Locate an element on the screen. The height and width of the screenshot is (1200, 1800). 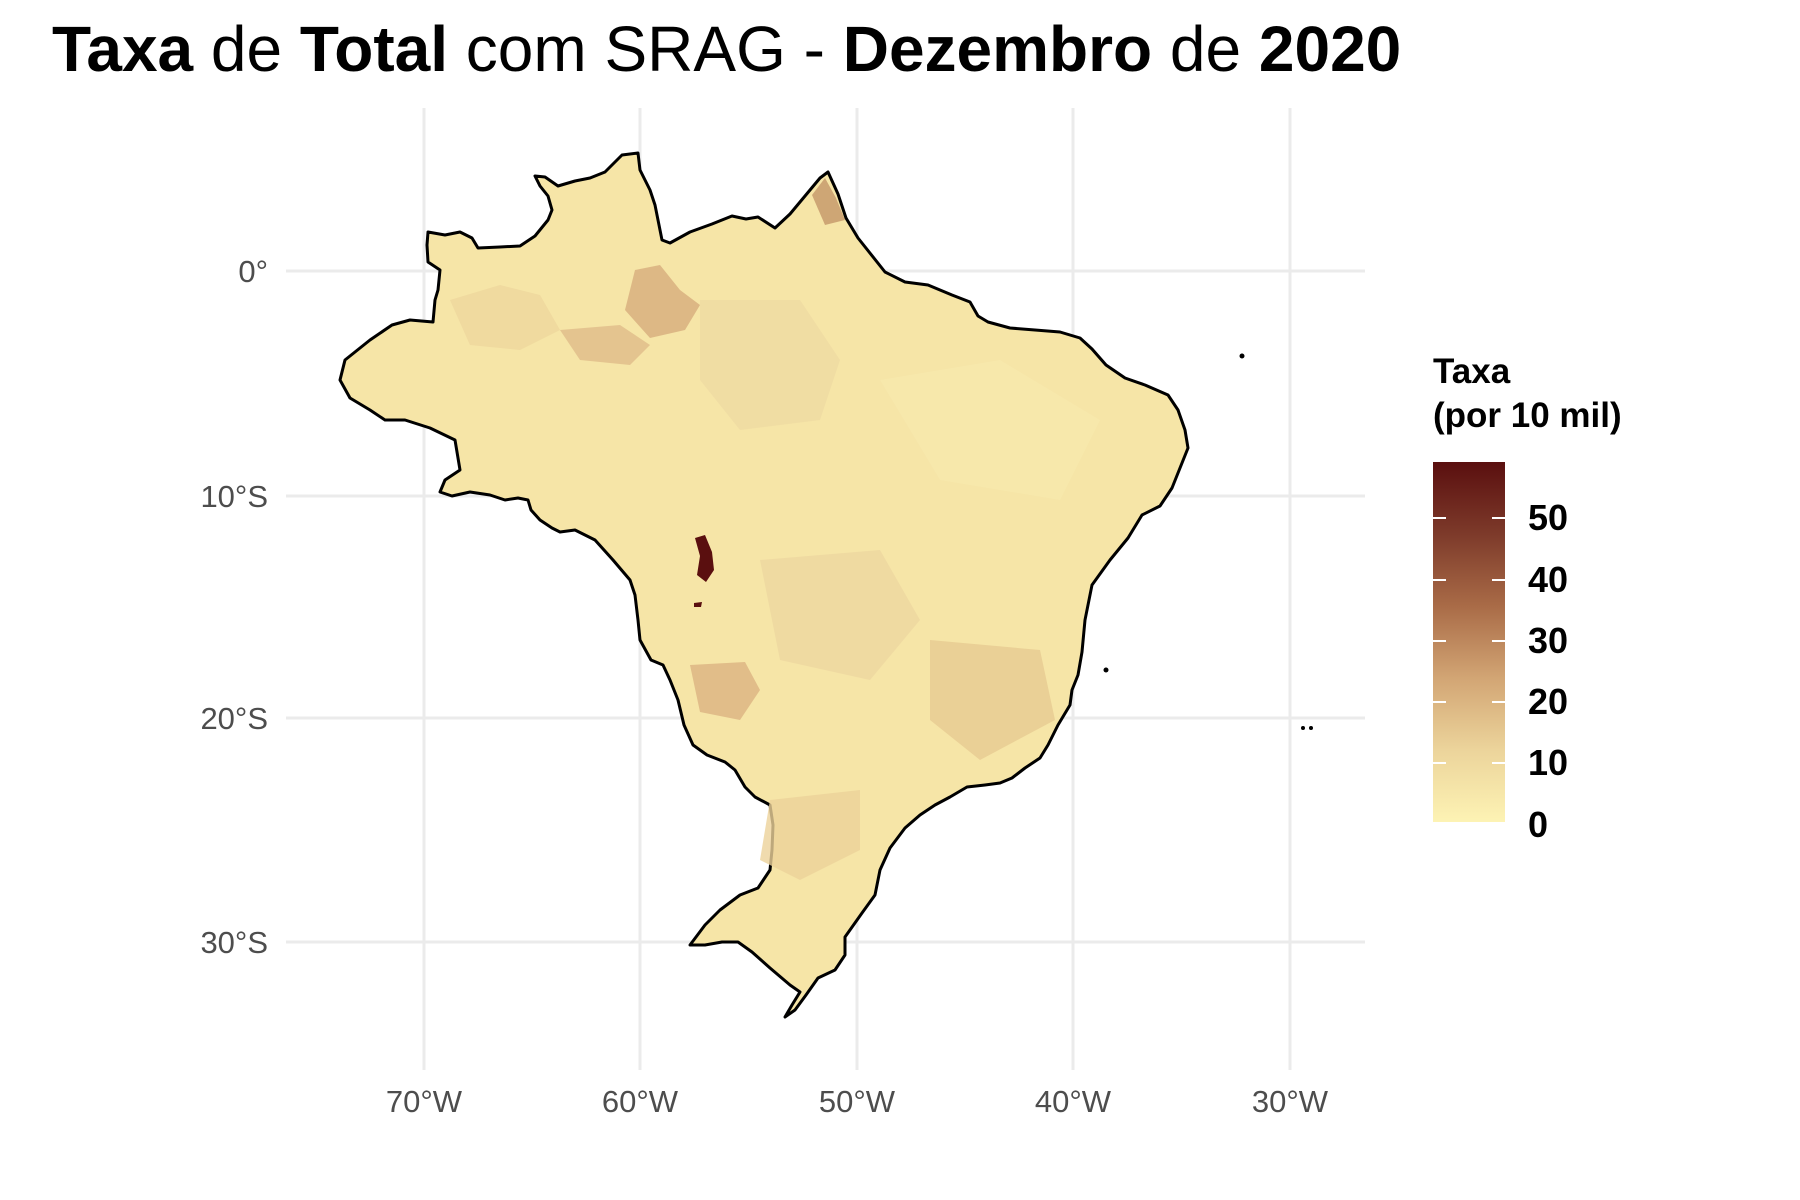
x-tick-60w: 60°W is located at coordinates (640, 1101).